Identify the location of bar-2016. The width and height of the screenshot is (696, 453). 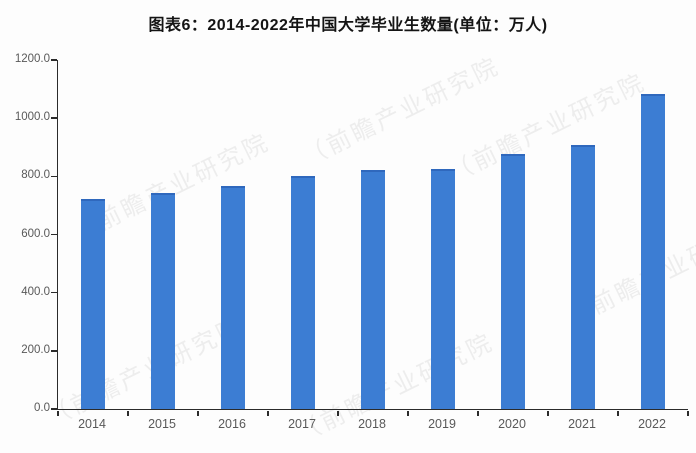
(233, 297).